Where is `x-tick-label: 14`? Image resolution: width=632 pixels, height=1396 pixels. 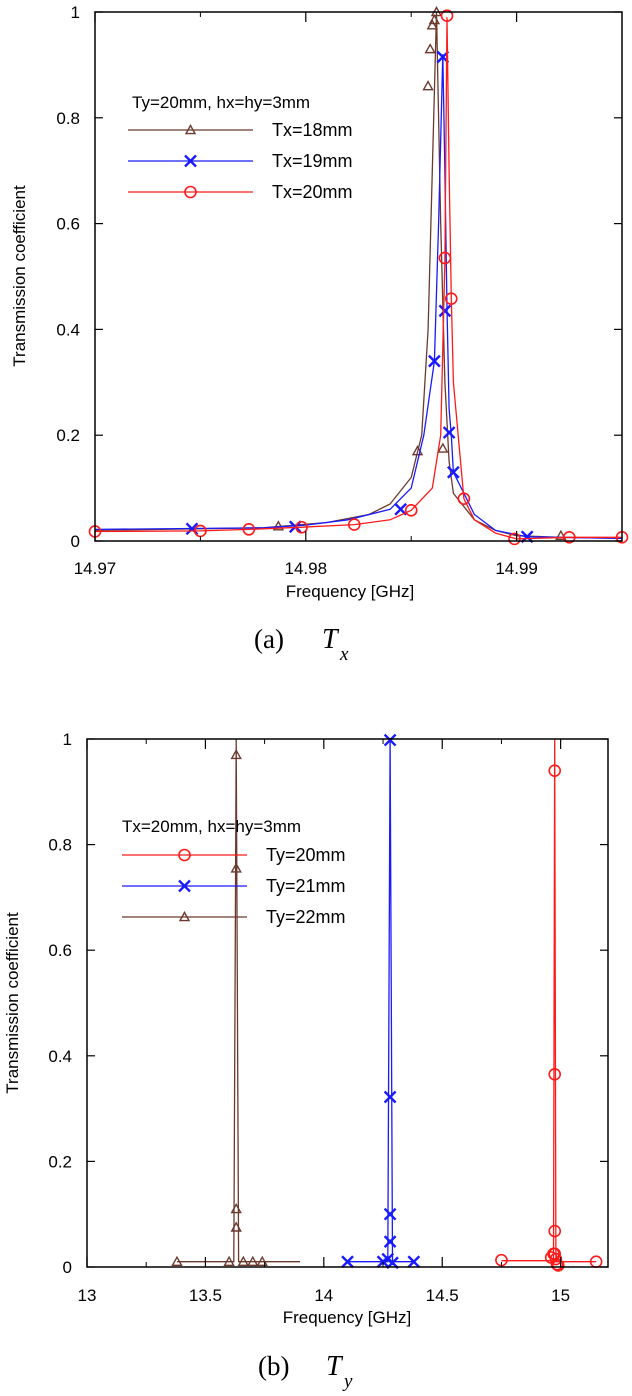
x-tick-label: 14 is located at coordinates (323, 1295).